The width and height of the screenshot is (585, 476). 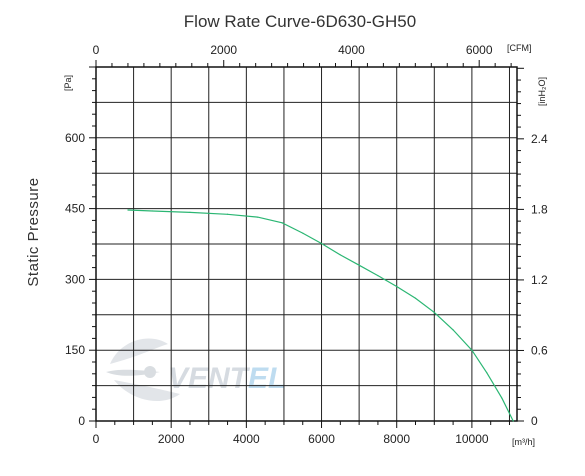 What do you see at coordinates (472, 439) in the screenshot?
I see `x-tick-label: 10000` at bounding box center [472, 439].